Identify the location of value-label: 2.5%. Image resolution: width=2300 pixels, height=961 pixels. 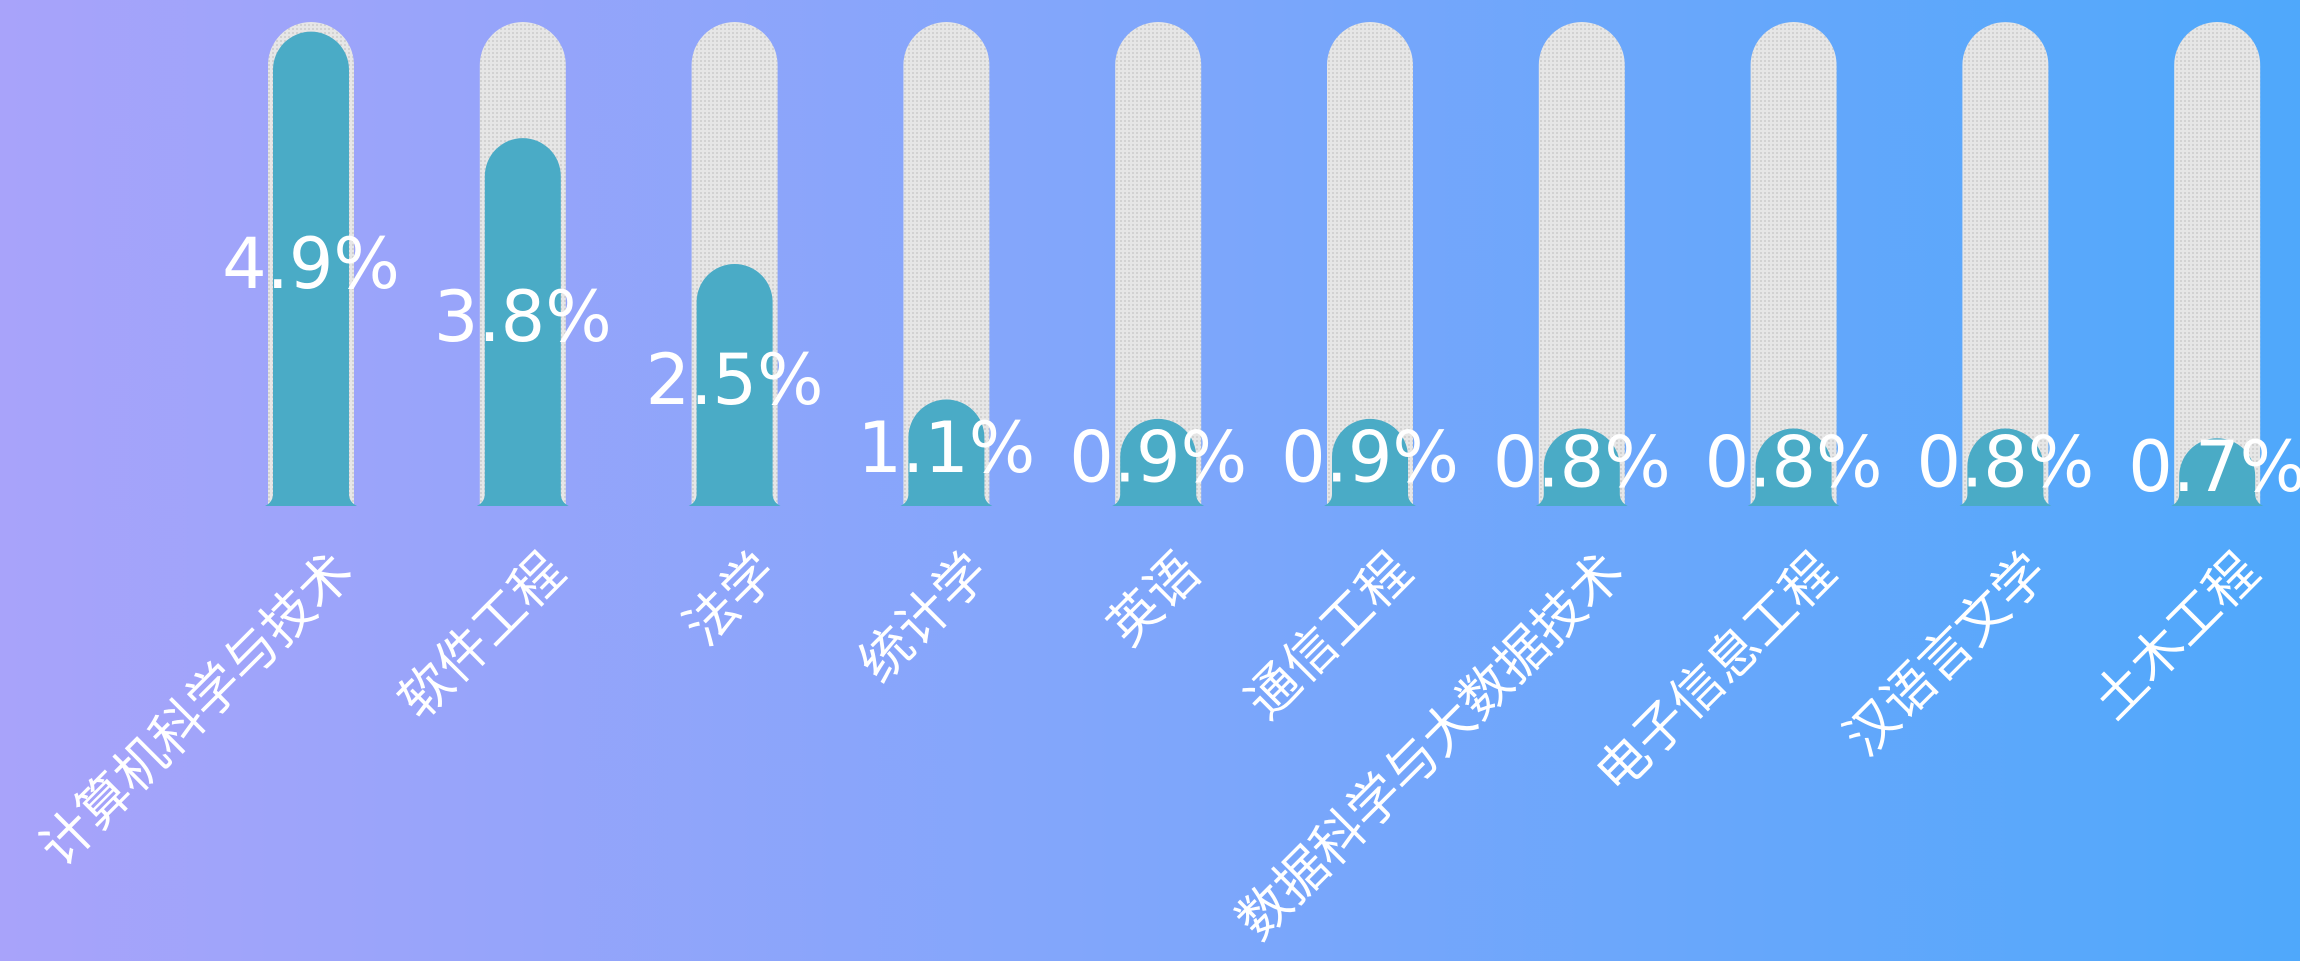
(735, 380).